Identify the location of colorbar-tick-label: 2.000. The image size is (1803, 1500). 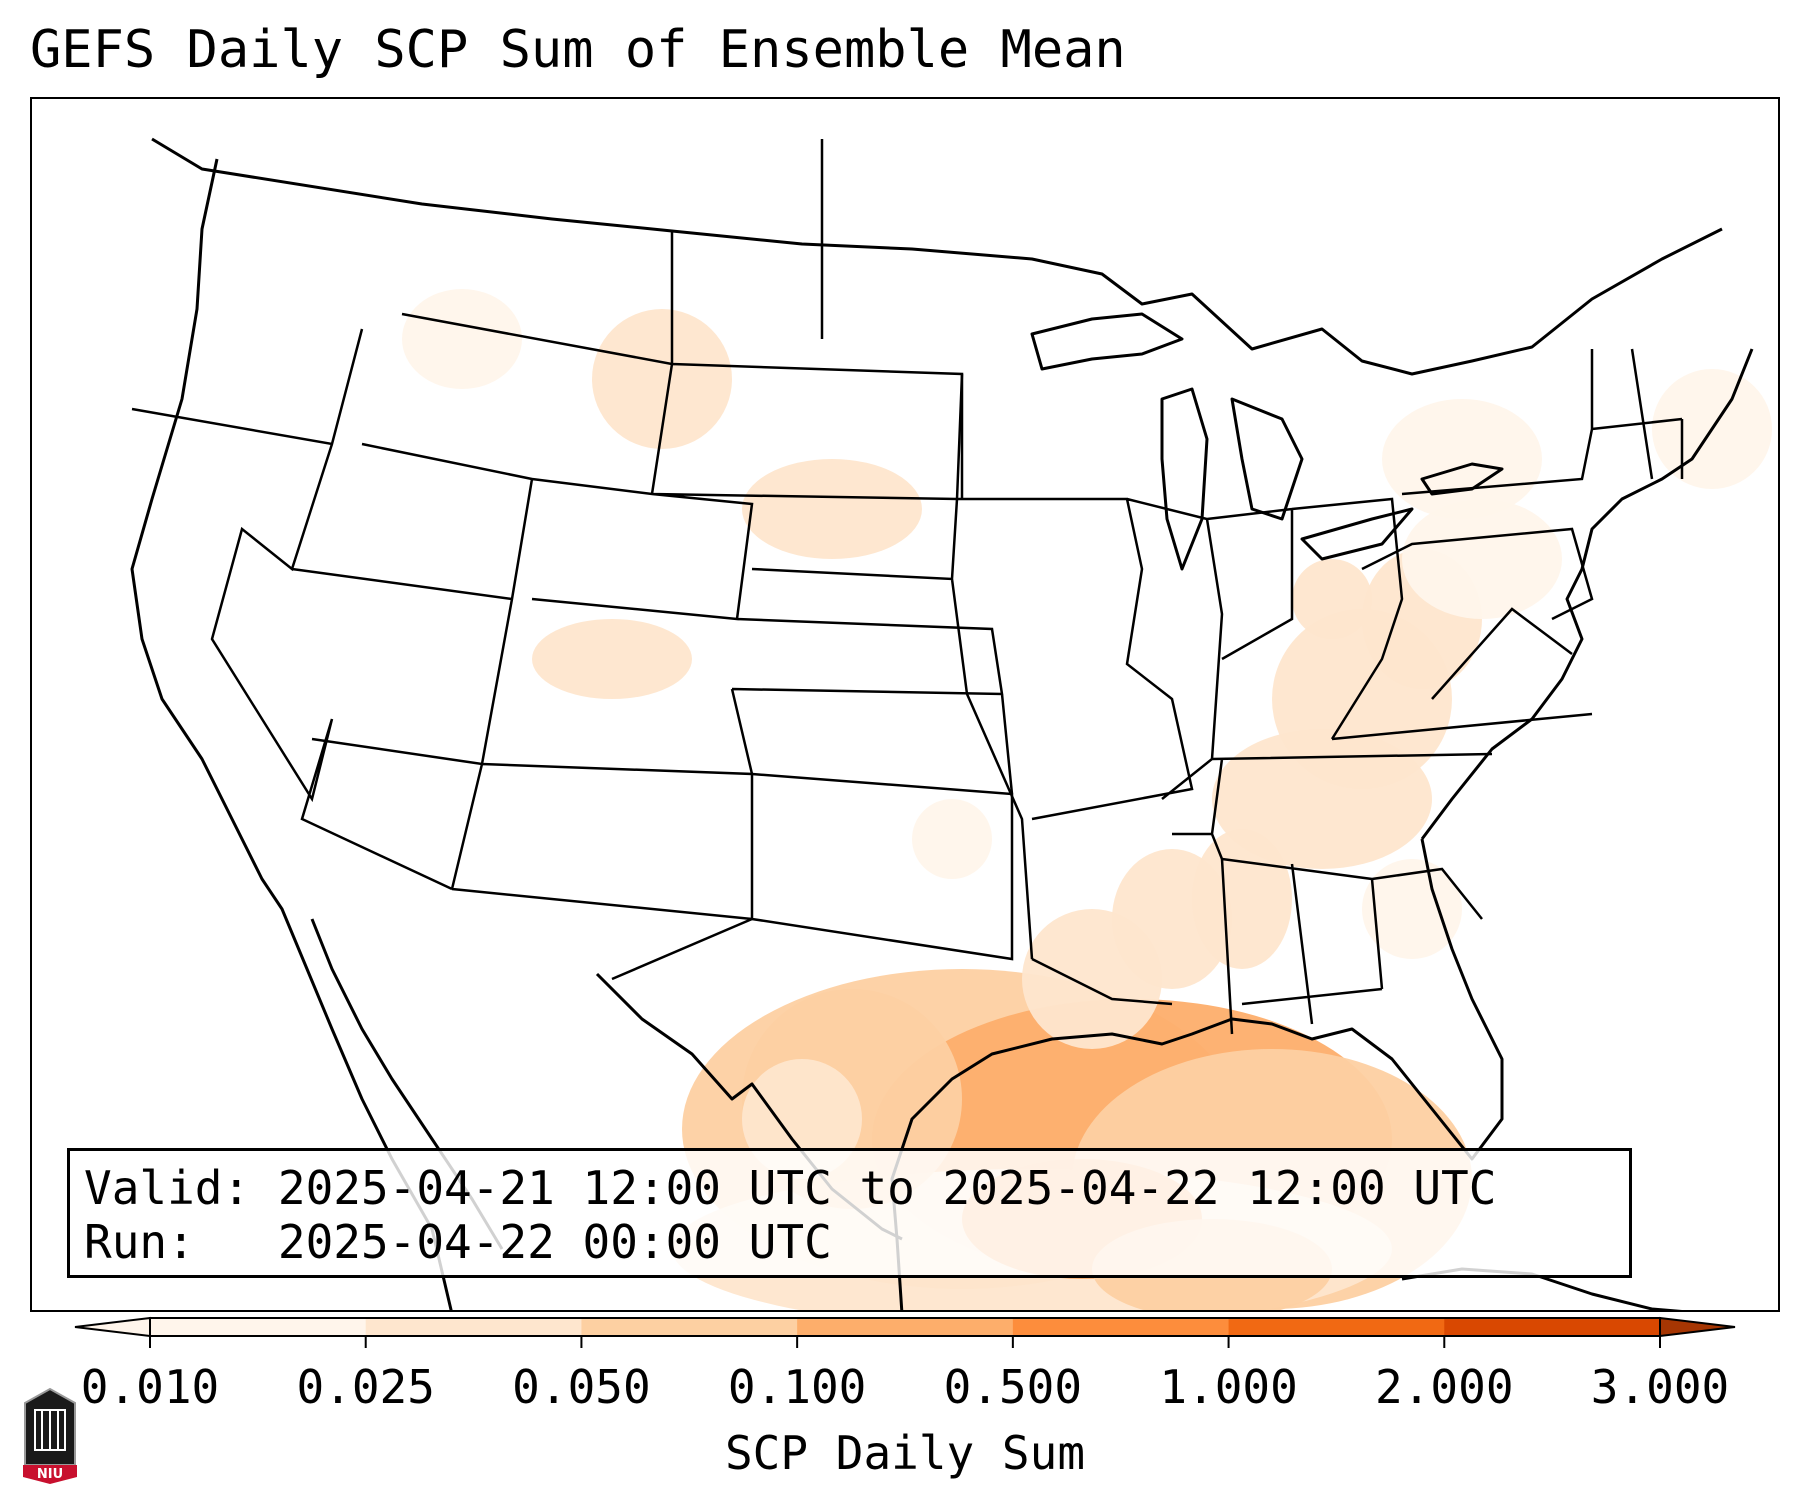
(1444, 1387).